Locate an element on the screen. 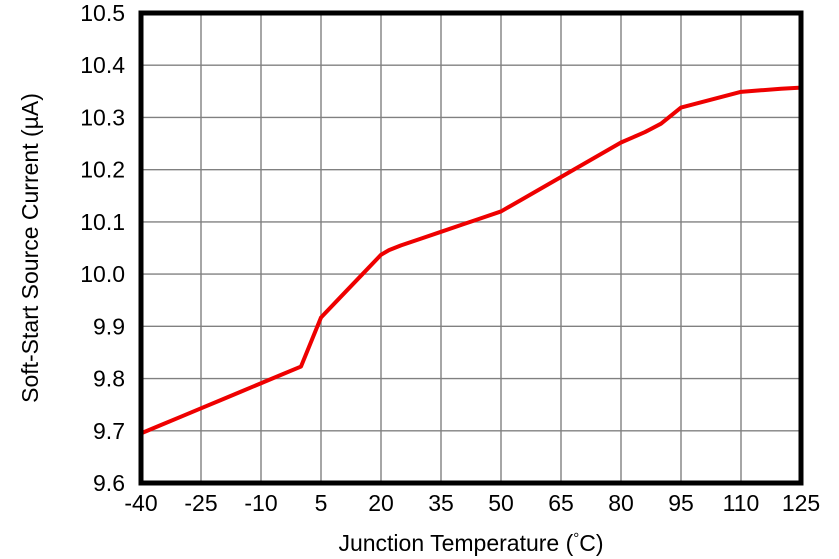  x-tick-label: 80 is located at coordinates (621, 503).